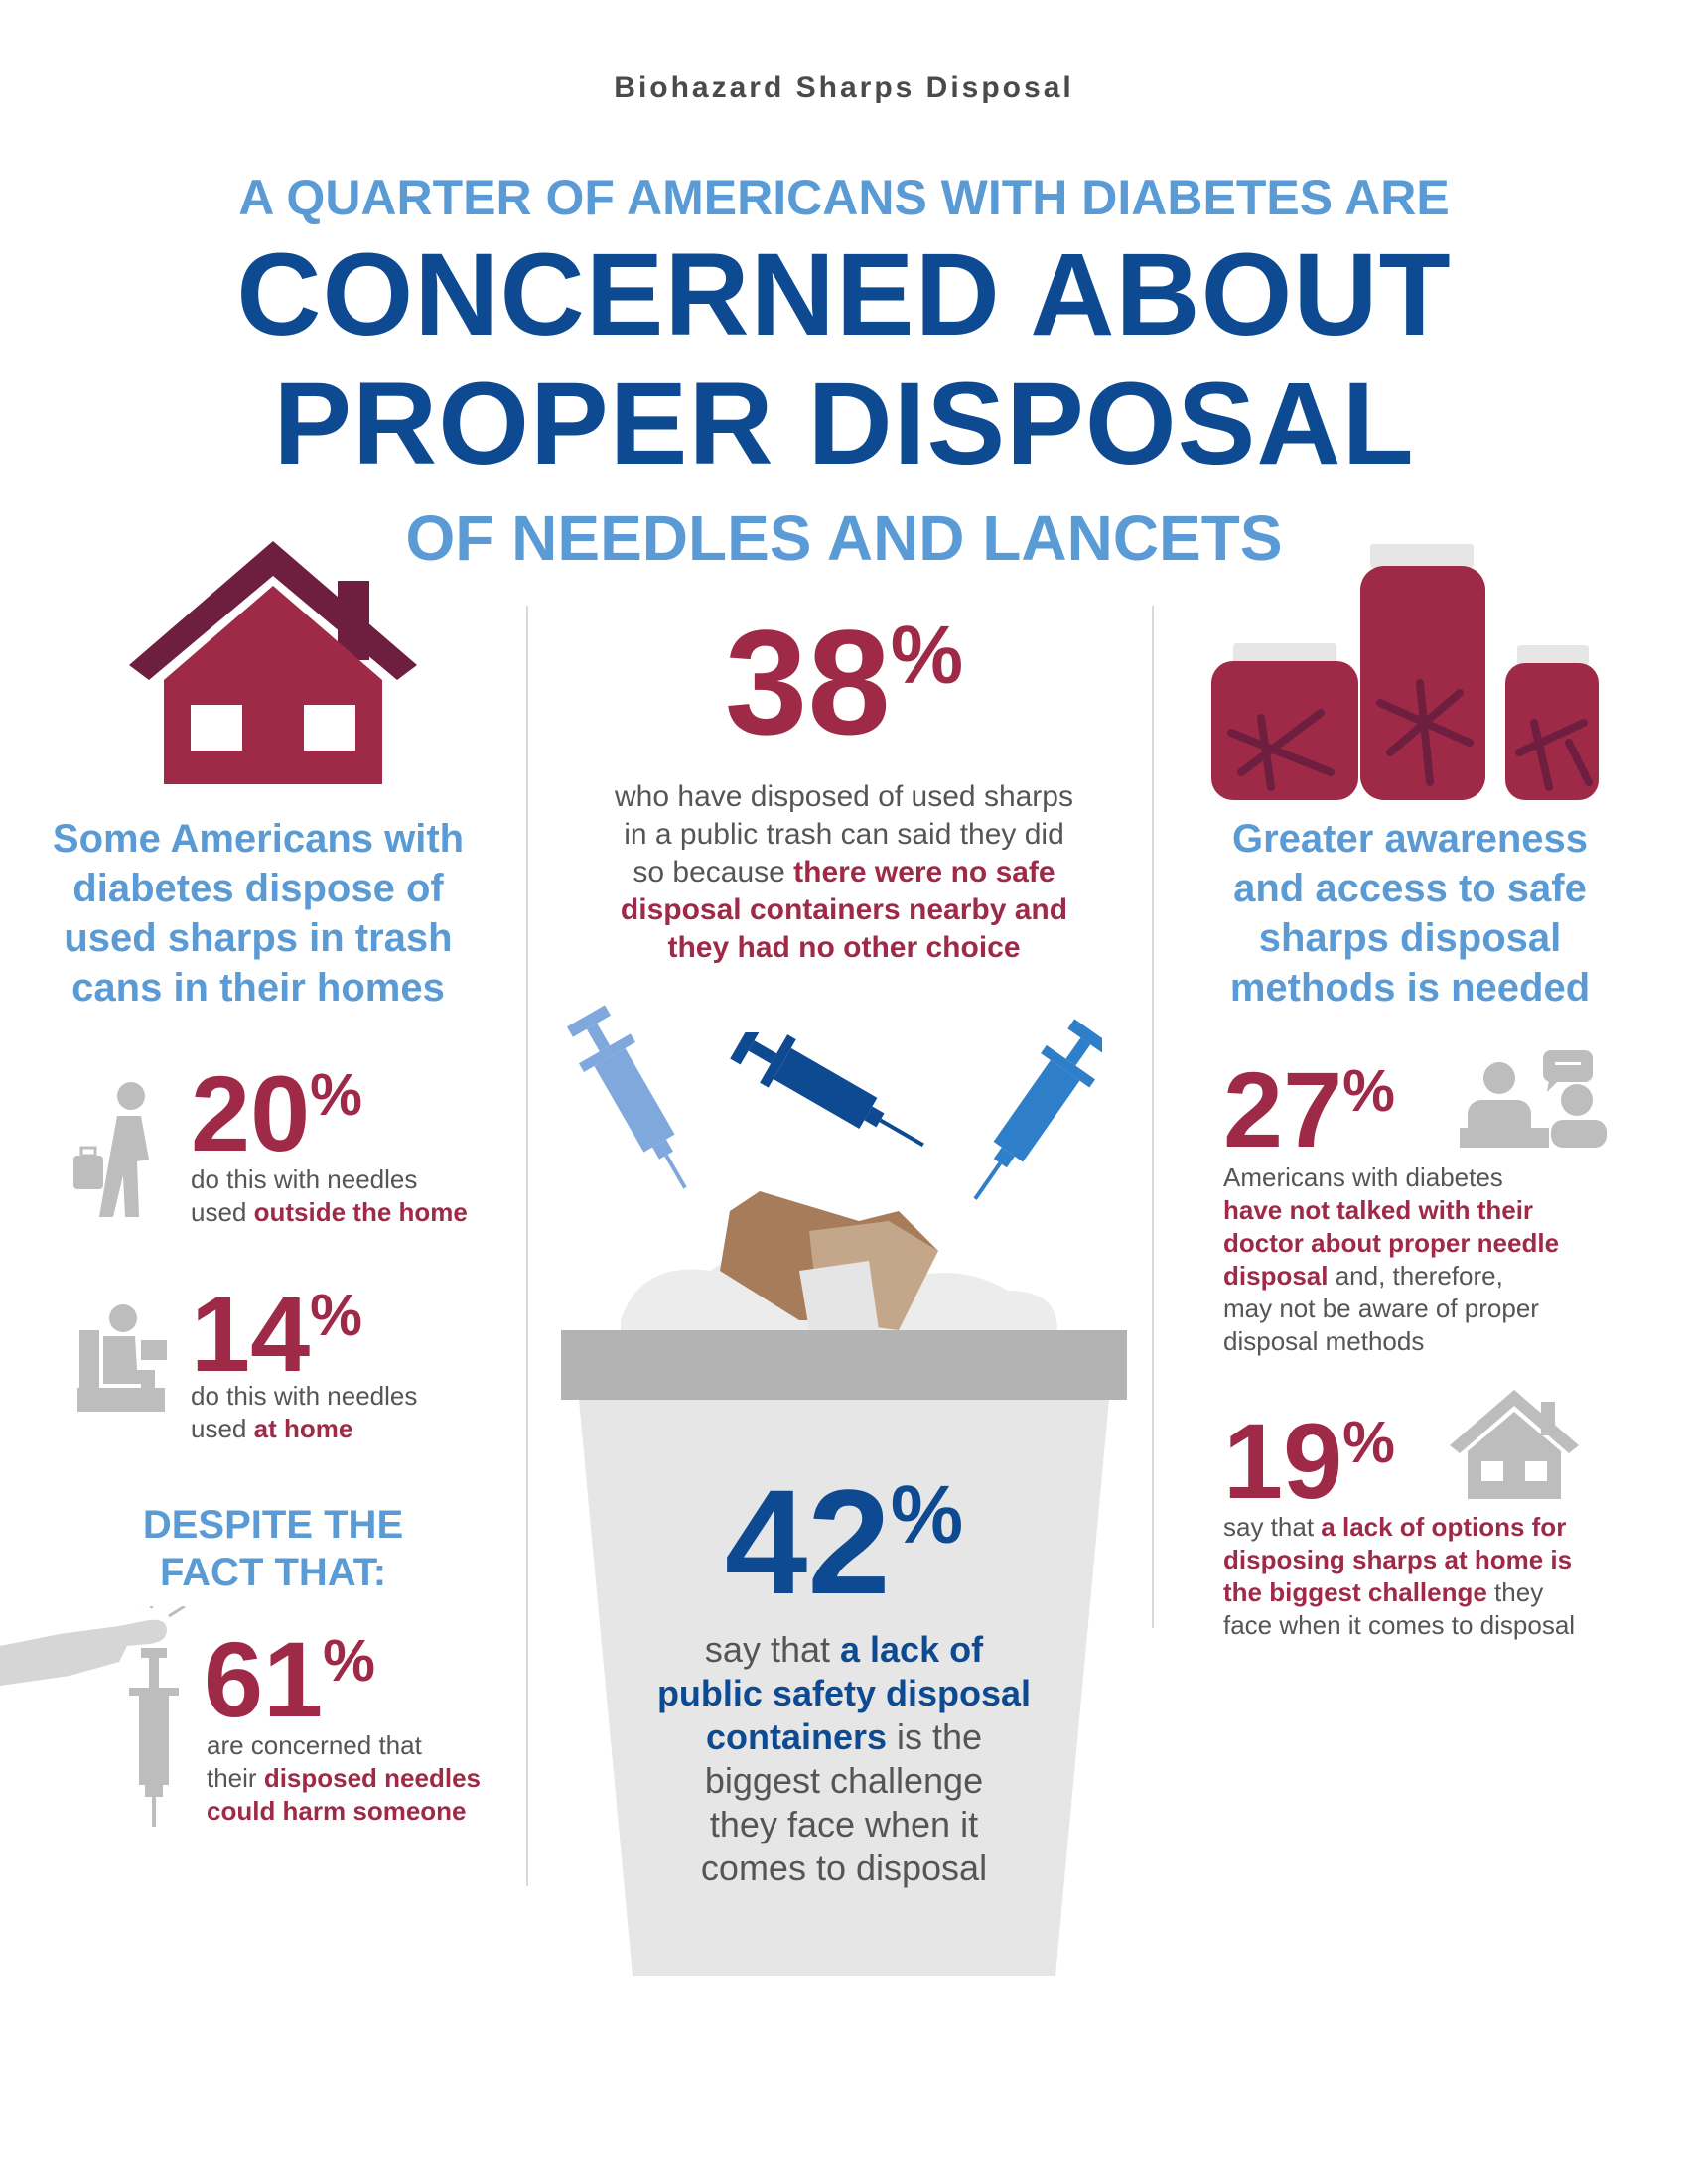 Image resolution: width=1688 pixels, height=2184 pixels. What do you see at coordinates (273, 662) in the screenshot?
I see `house-icon` at bounding box center [273, 662].